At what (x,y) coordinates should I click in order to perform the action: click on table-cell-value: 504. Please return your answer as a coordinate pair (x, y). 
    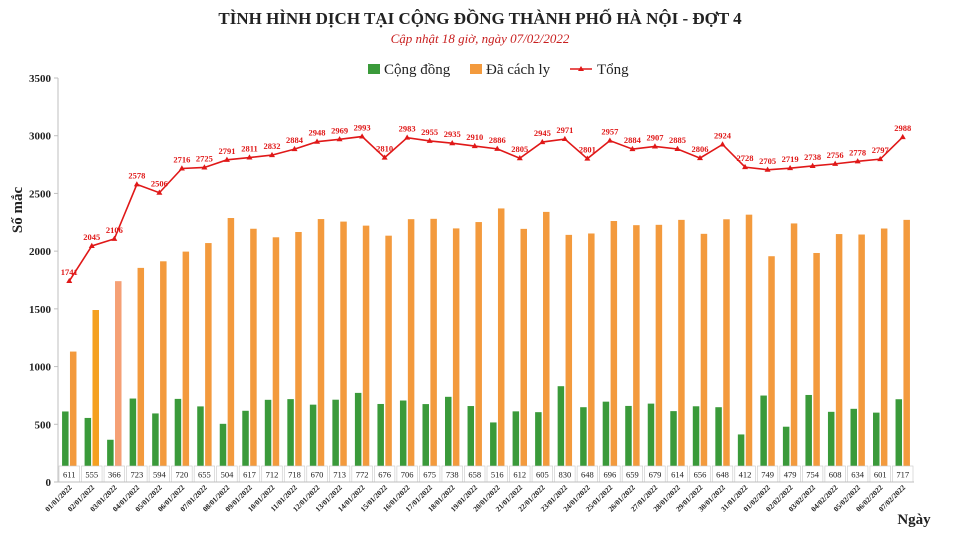
    Looking at the image, I should click on (228, 475).